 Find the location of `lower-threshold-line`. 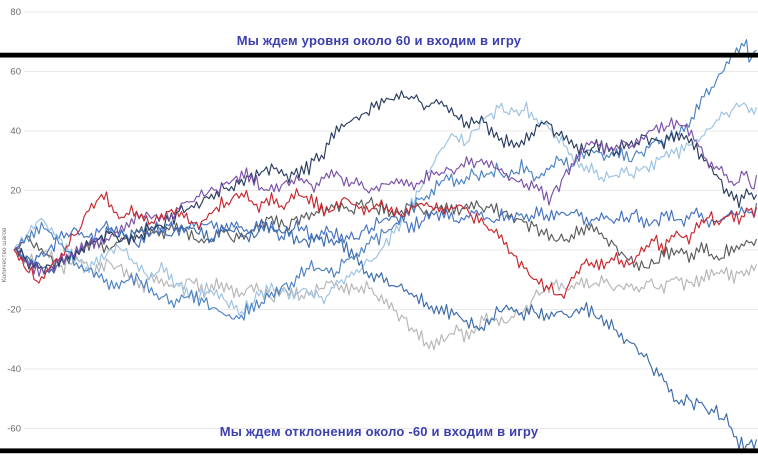

lower-threshold-line is located at coordinates (379, 451).